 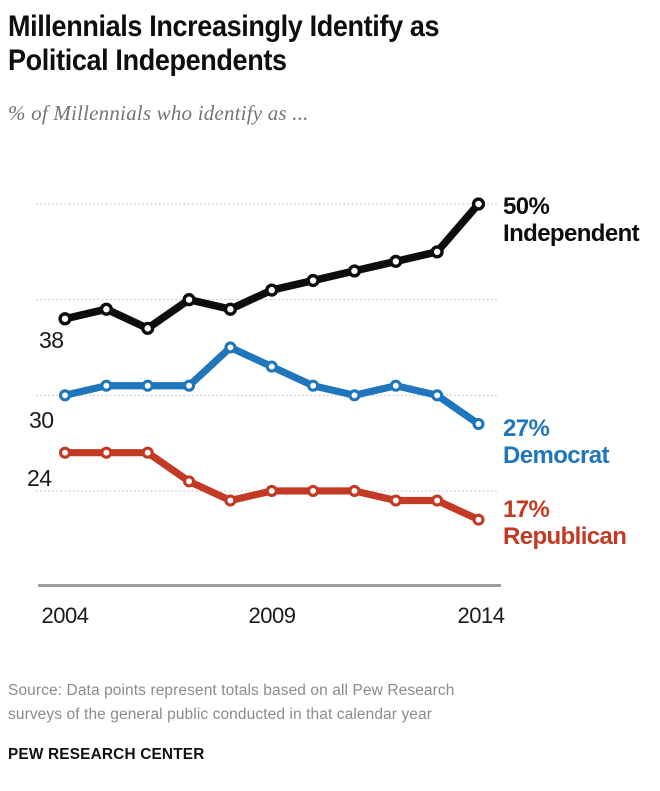 I want to click on pew-research-center-wordmark: PEW RESEARCH CENTER, so click(x=106, y=754).